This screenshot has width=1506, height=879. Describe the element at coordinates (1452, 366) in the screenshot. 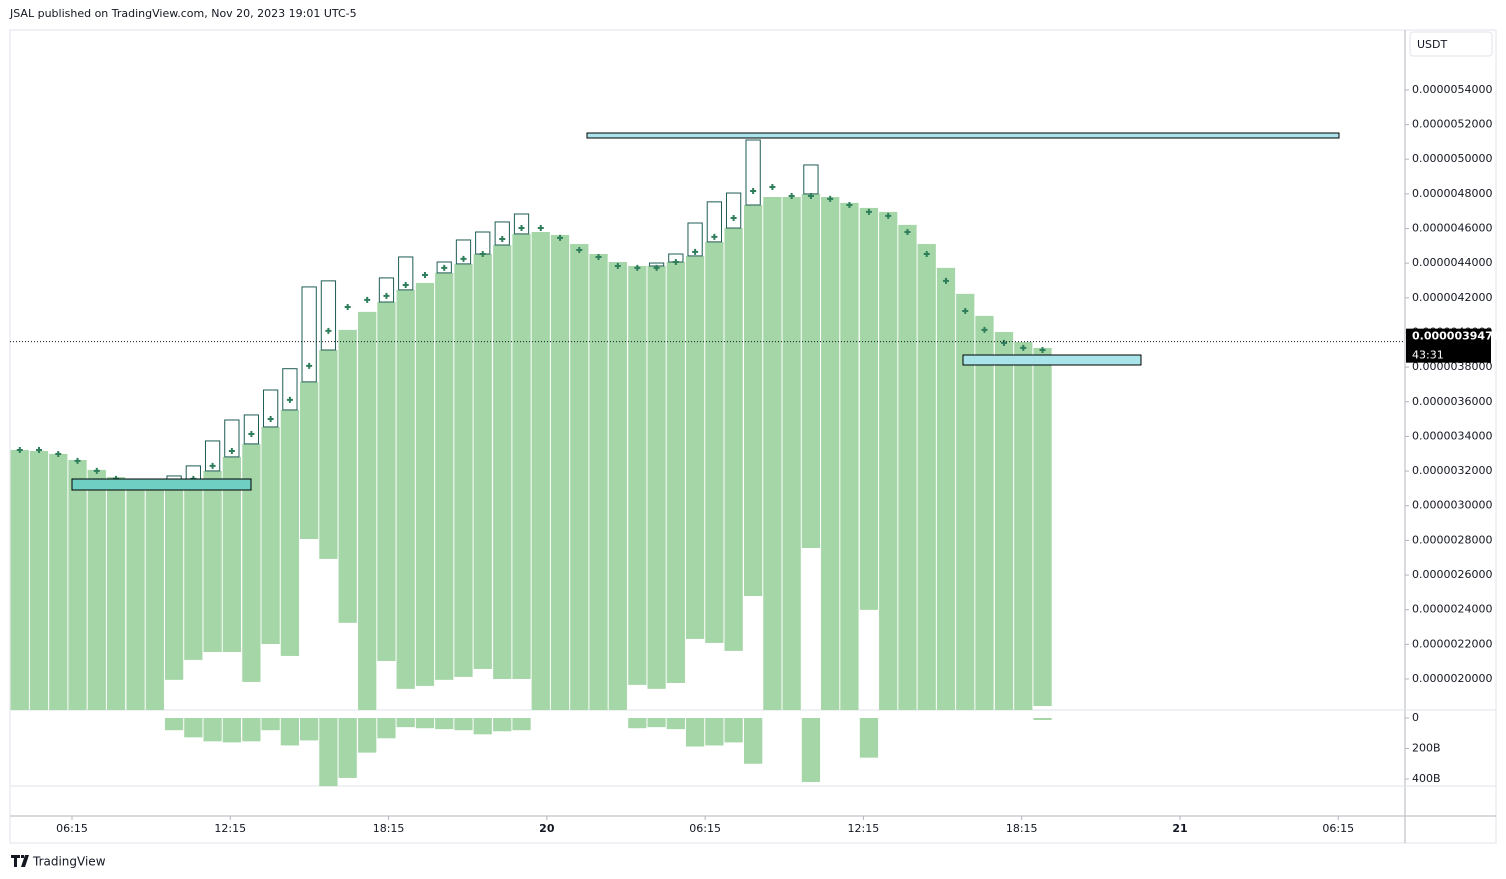

I see `y-tick-label: 0.0000038000` at that location.